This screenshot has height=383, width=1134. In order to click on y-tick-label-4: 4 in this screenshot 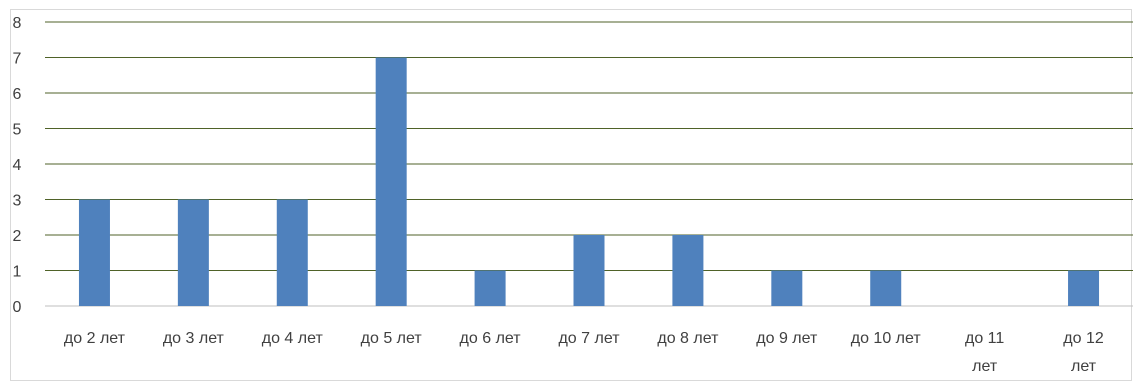, I will do `click(17, 165)`.